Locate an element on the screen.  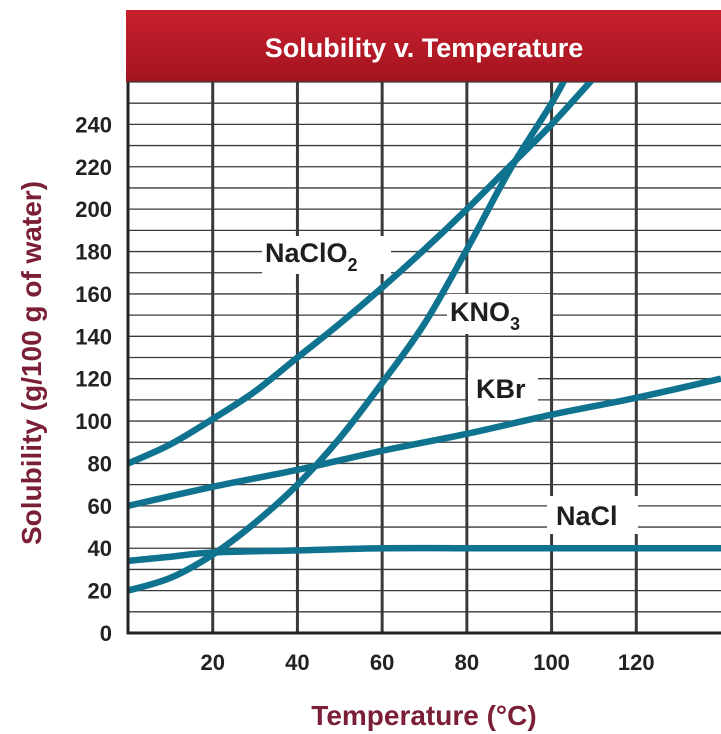
x-tick-label: 40 is located at coordinates (297, 662).